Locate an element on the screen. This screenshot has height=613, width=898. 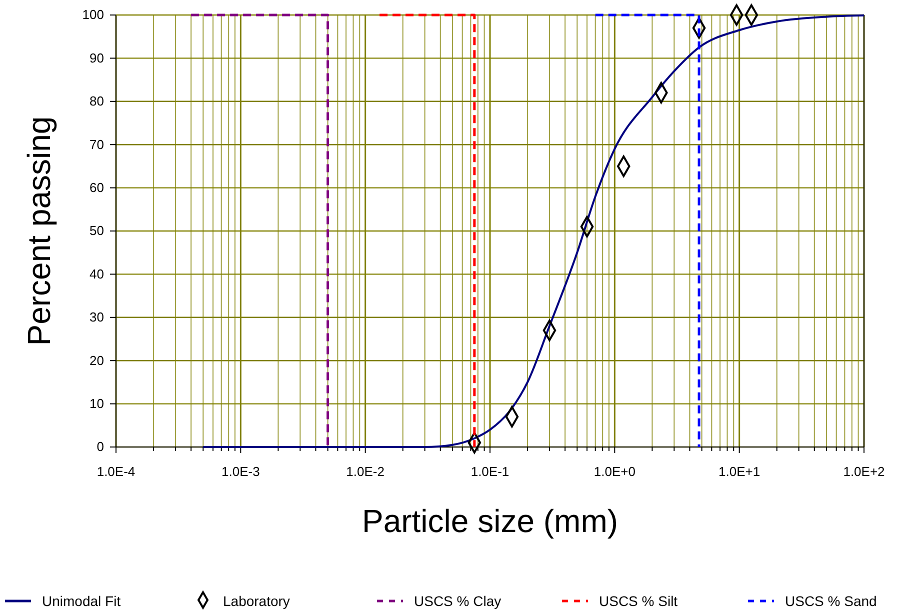
x-tick-label: 1.0E-3 is located at coordinates (241, 472).